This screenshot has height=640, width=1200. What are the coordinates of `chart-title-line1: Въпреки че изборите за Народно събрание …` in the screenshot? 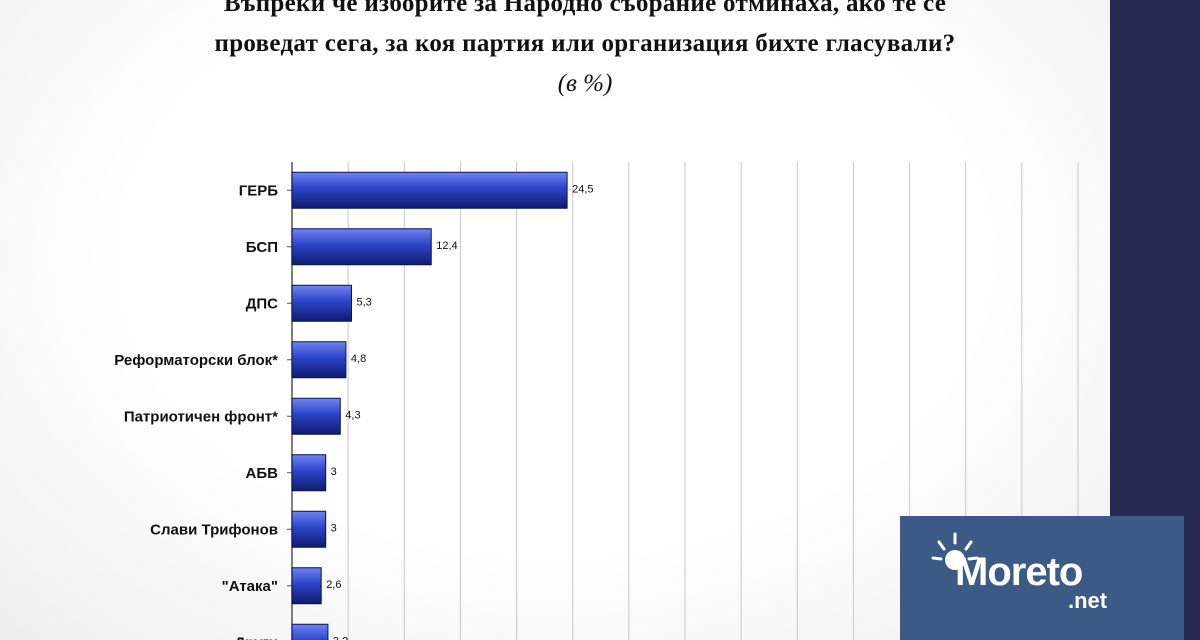 It's located at (585, 8).